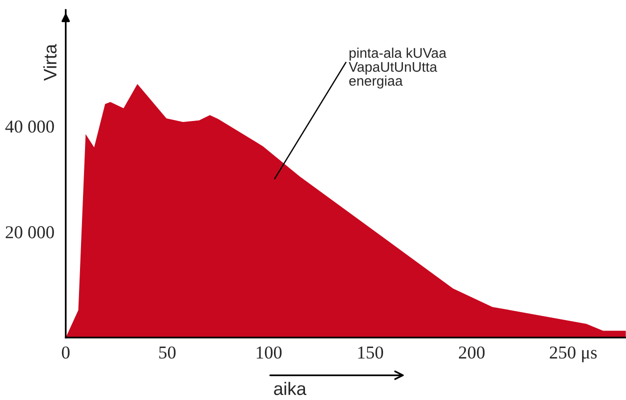 This screenshot has width=626, height=400. What do you see at coordinates (269, 352) in the screenshot?
I see `x-tick-label: 100` at bounding box center [269, 352].